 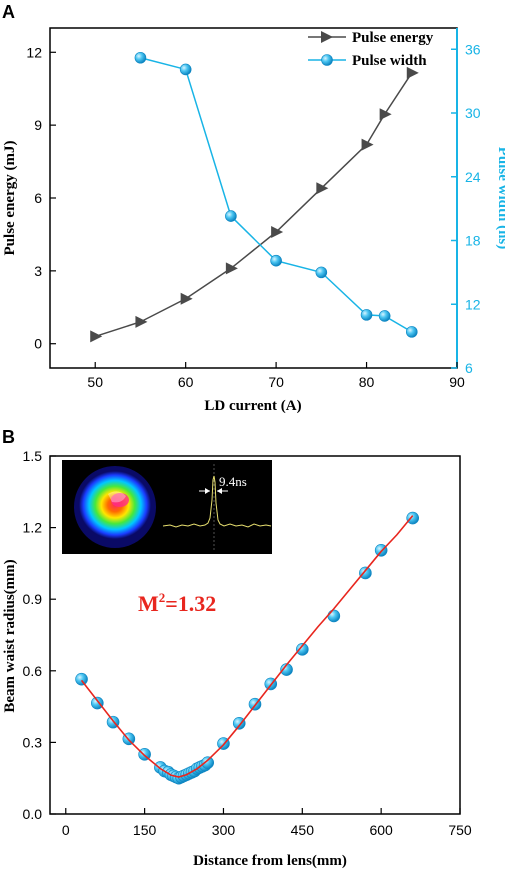 What do you see at coordinates (327, 60) in the screenshot?
I see `legend-marker-sphere` at bounding box center [327, 60].